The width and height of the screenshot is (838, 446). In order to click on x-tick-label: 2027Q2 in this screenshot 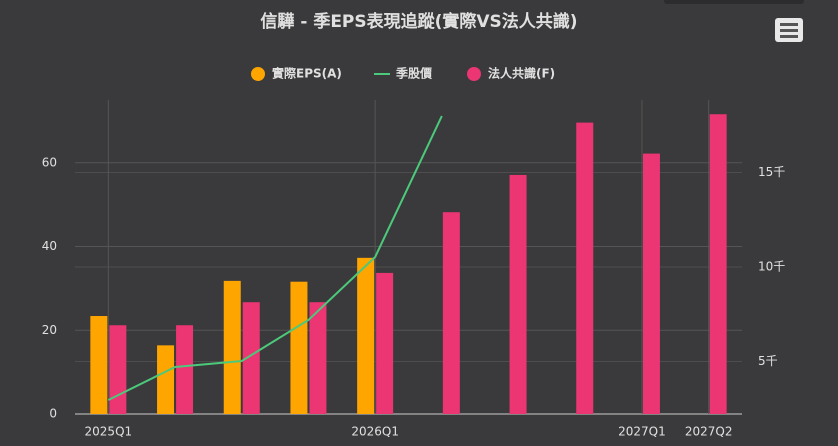, I will do `click(709, 432)`.